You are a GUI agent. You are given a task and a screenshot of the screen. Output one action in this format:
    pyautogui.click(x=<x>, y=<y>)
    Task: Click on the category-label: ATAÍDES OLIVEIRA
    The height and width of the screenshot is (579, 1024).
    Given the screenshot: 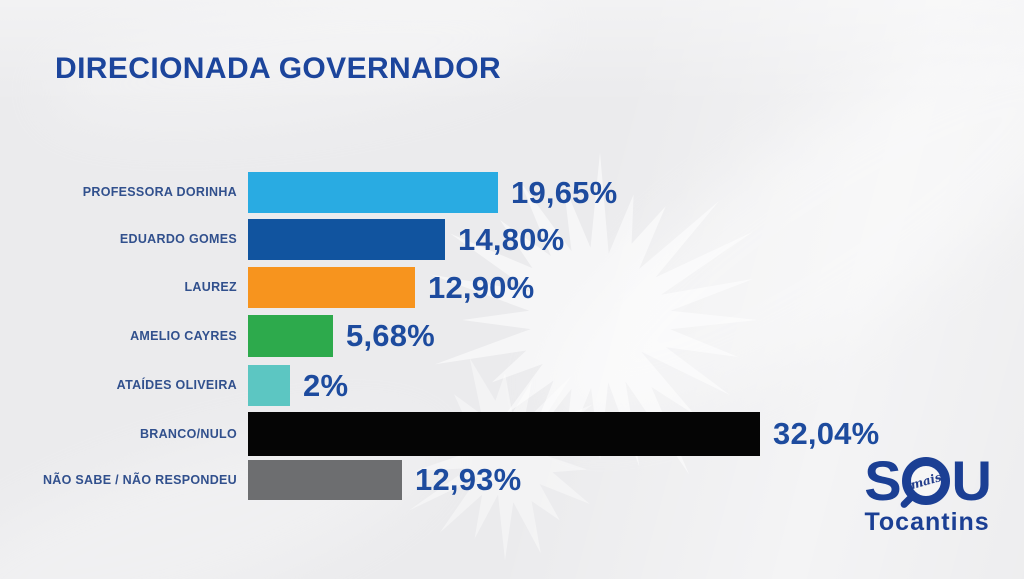 What is the action you would take?
    pyautogui.click(x=176, y=385)
    